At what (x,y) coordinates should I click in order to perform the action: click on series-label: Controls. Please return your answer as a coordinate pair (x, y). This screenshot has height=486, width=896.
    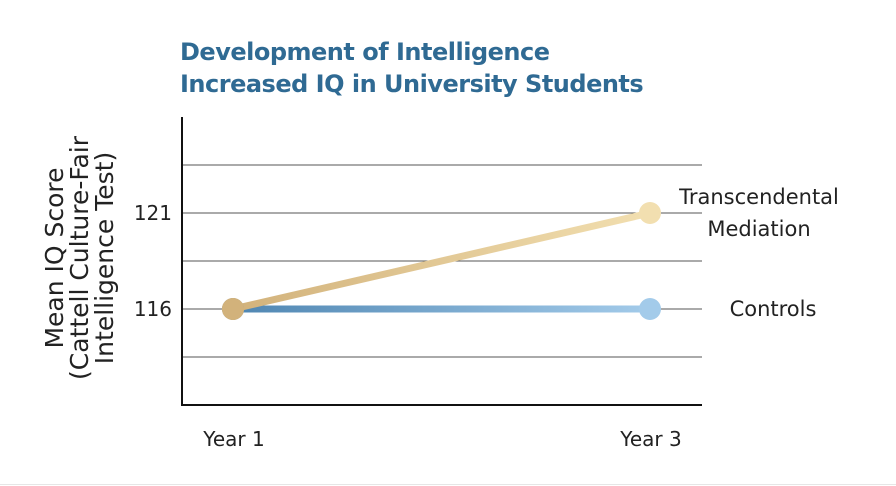
    Looking at the image, I should click on (773, 309).